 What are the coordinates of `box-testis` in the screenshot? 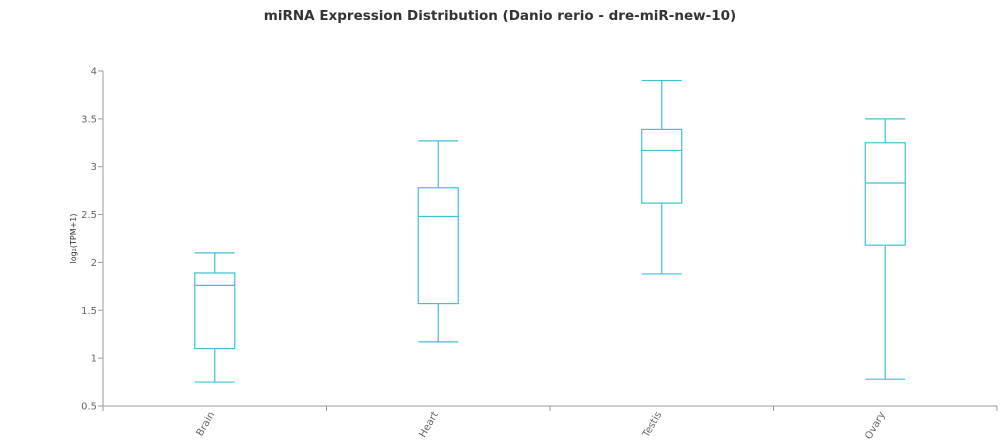 It's located at (662, 177).